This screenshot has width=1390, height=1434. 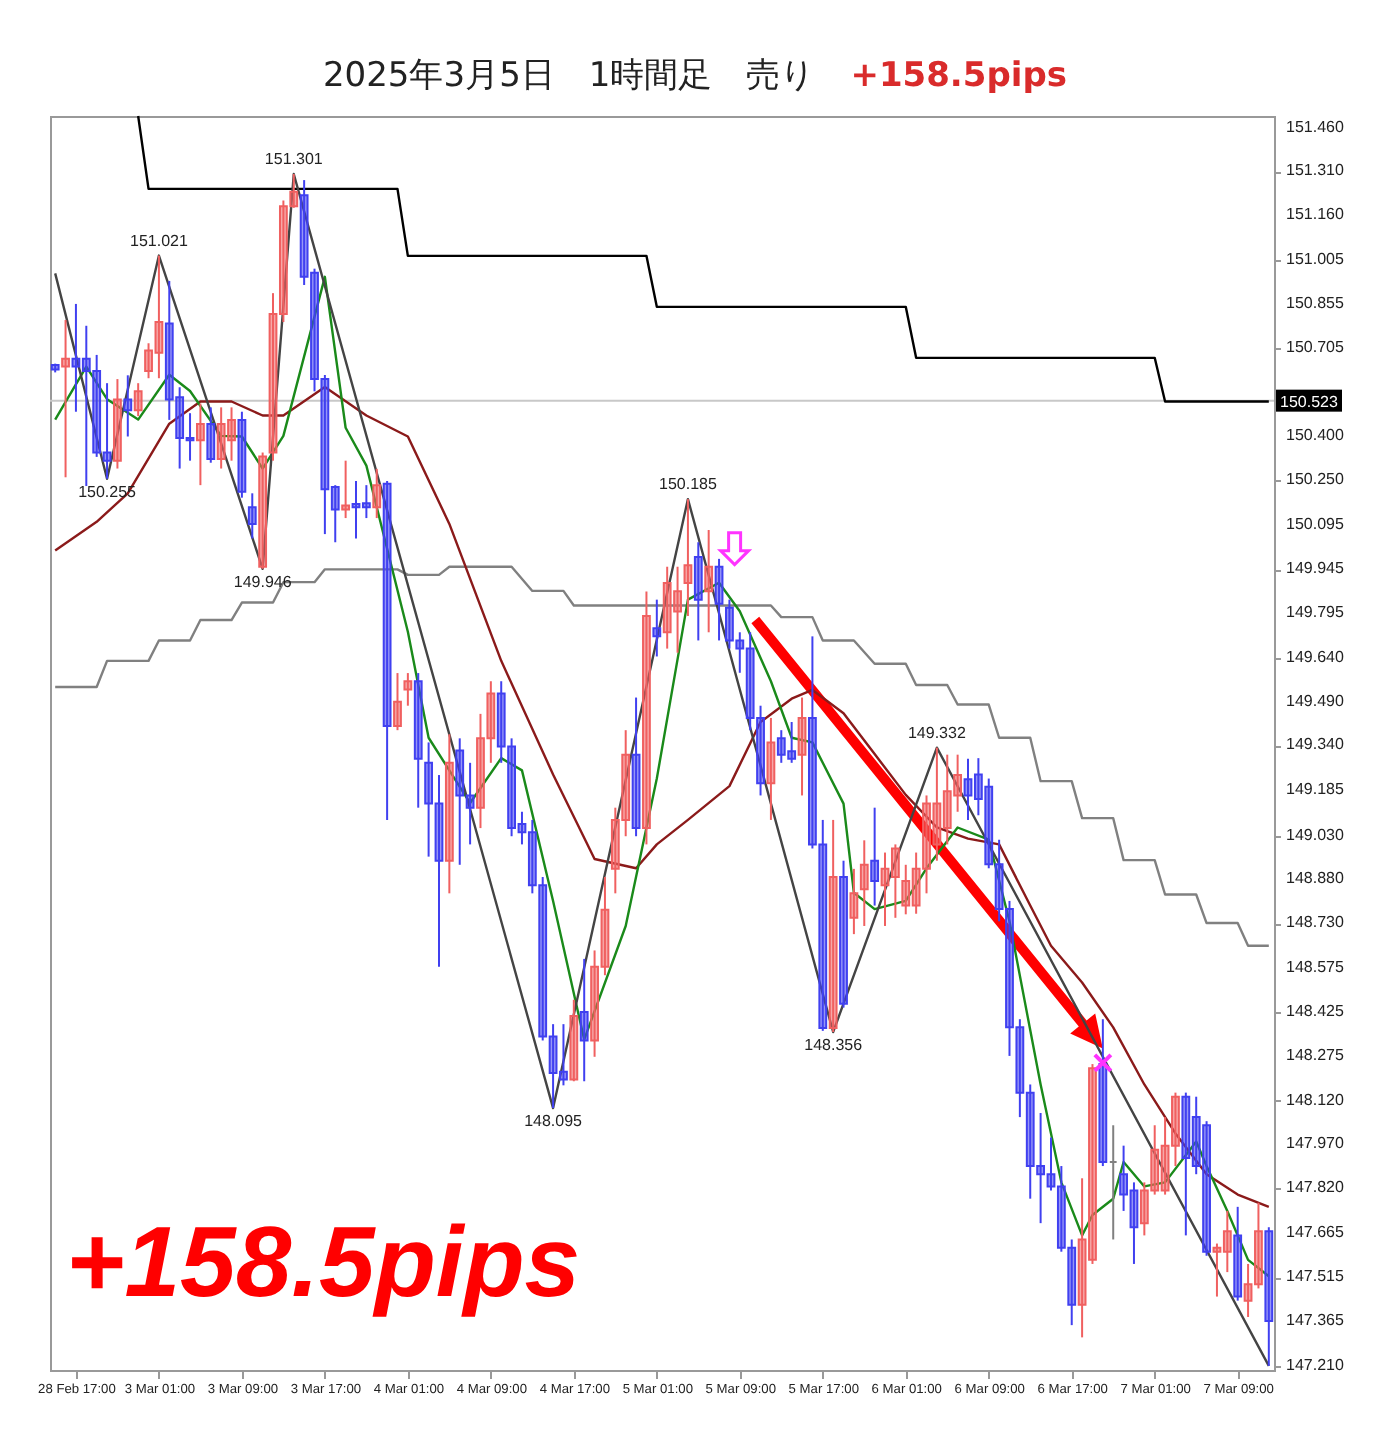 What do you see at coordinates (263, 581) in the screenshot?
I see `data-label: 149.946` at bounding box center [263, 581].